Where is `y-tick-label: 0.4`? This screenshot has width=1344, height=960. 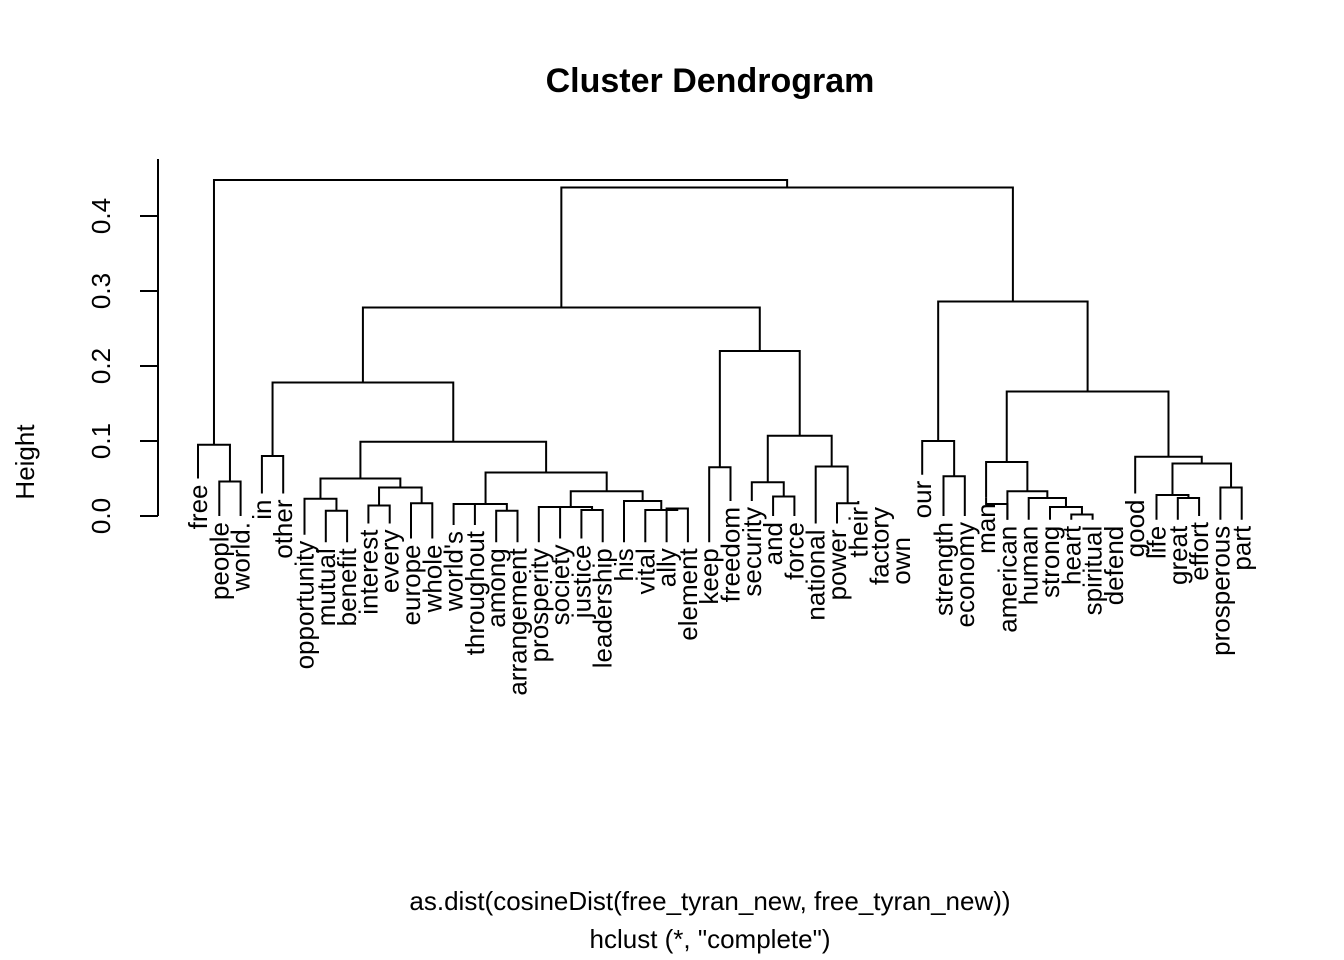 y-tick-label: 0.4 is located at coordinates (101, 216).